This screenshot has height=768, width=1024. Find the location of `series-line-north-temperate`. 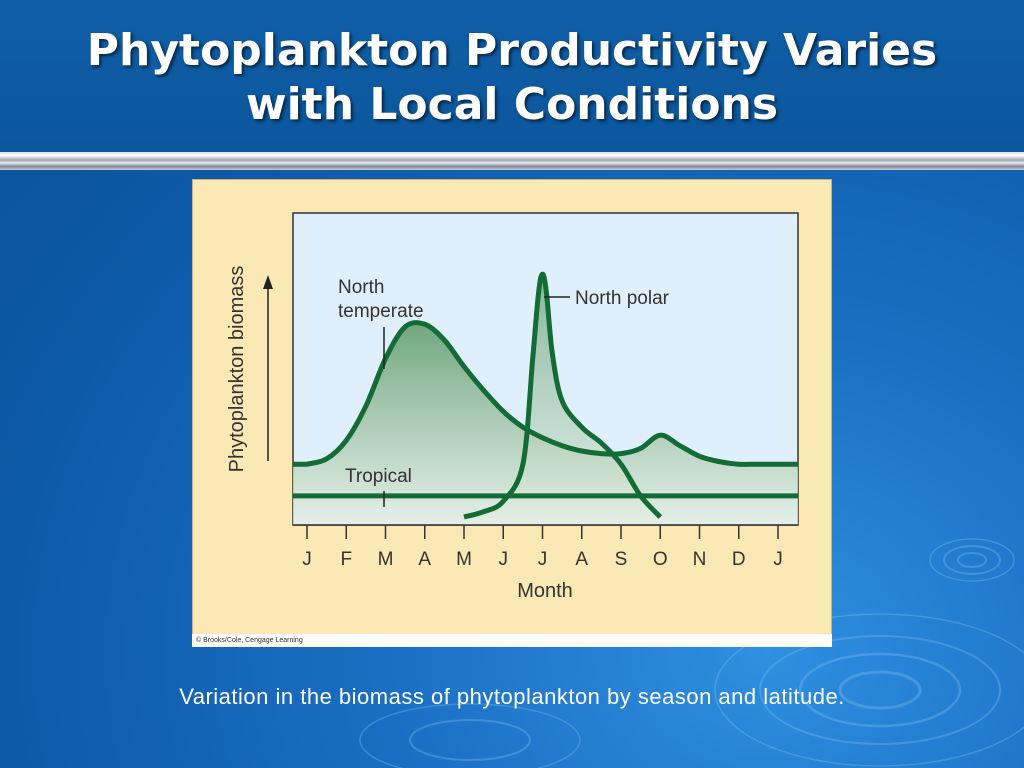

series-line-north-temperate is located at coordinates (545, 393).